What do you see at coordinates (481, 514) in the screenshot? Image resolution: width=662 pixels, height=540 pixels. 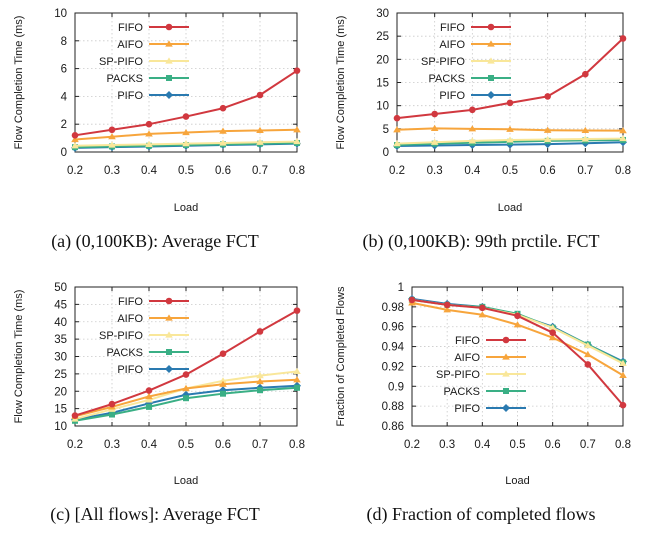 I see `figure-caption: (d) Fraction of completed flows` at bounding box center [481, 514].